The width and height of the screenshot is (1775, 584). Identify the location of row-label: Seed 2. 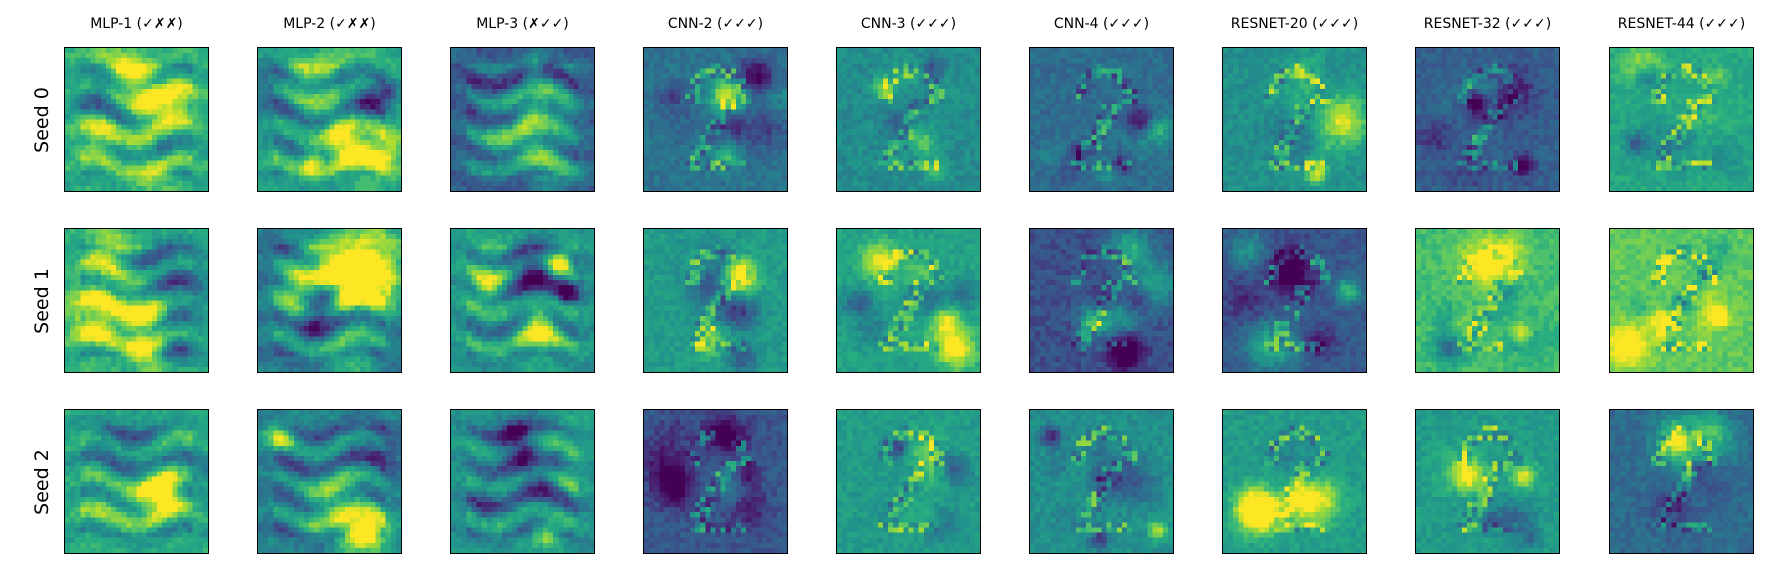
(42, 482).